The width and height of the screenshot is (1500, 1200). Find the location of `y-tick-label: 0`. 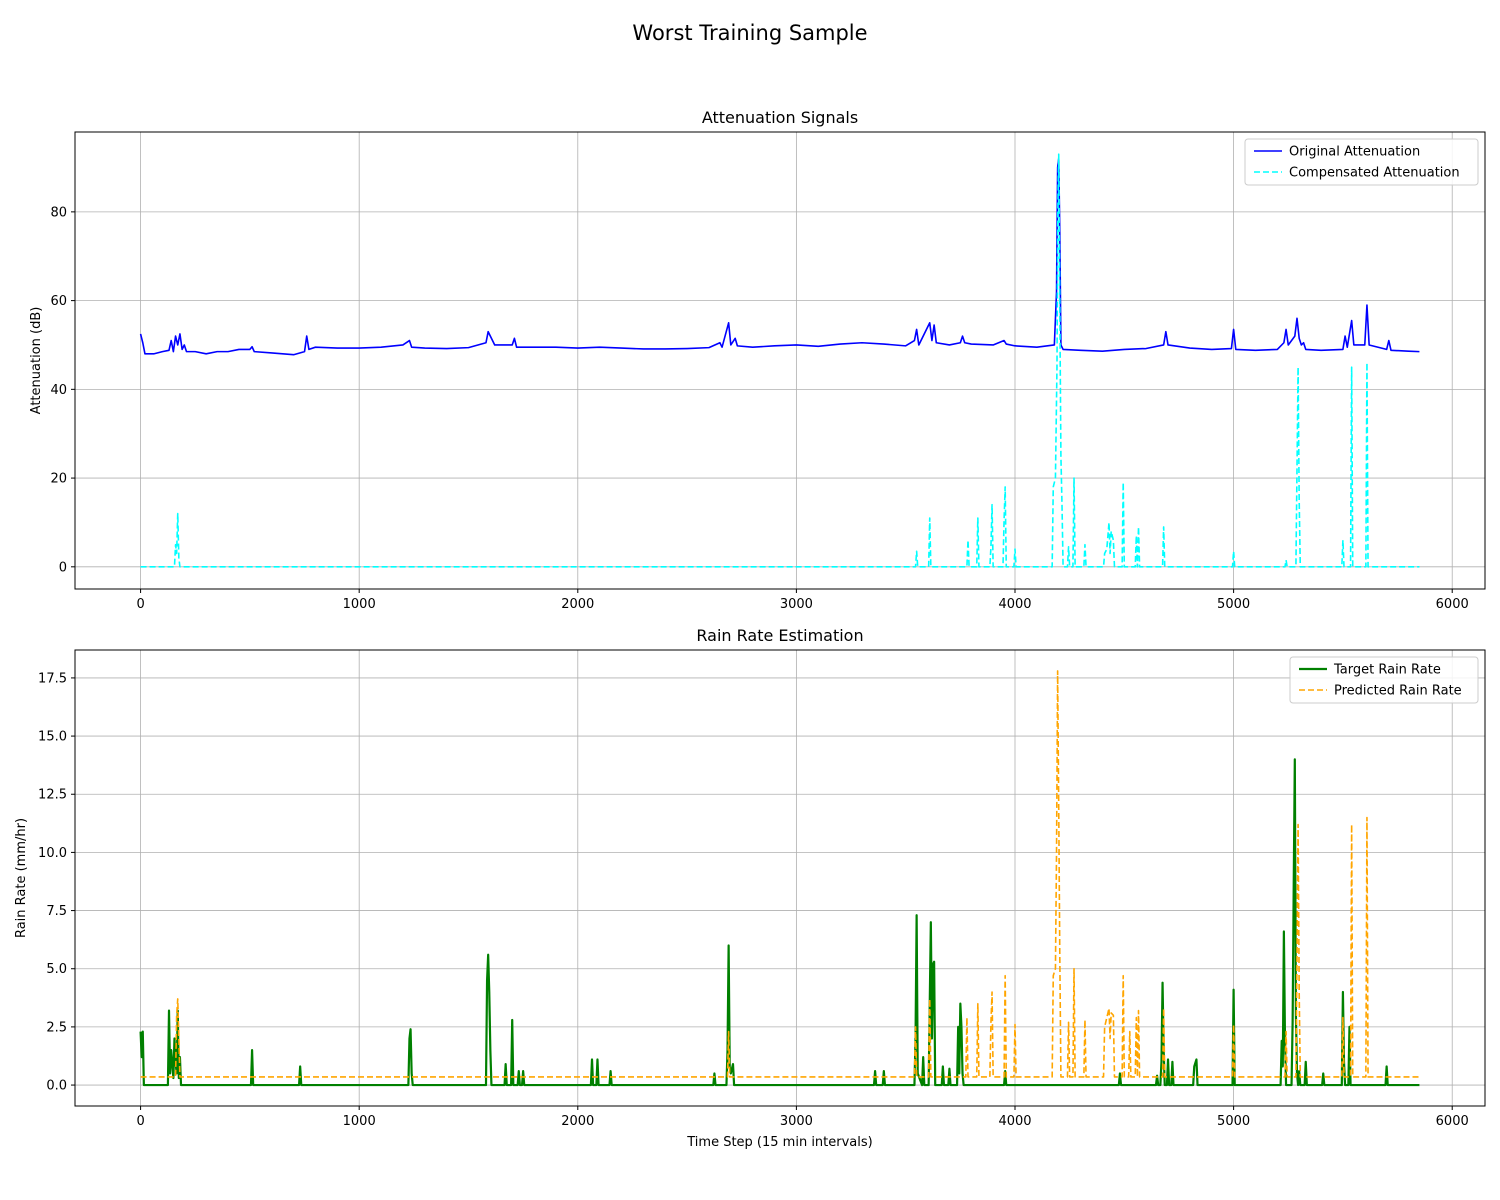

y-tick-label: 0 is located at coordinates (63, 567).